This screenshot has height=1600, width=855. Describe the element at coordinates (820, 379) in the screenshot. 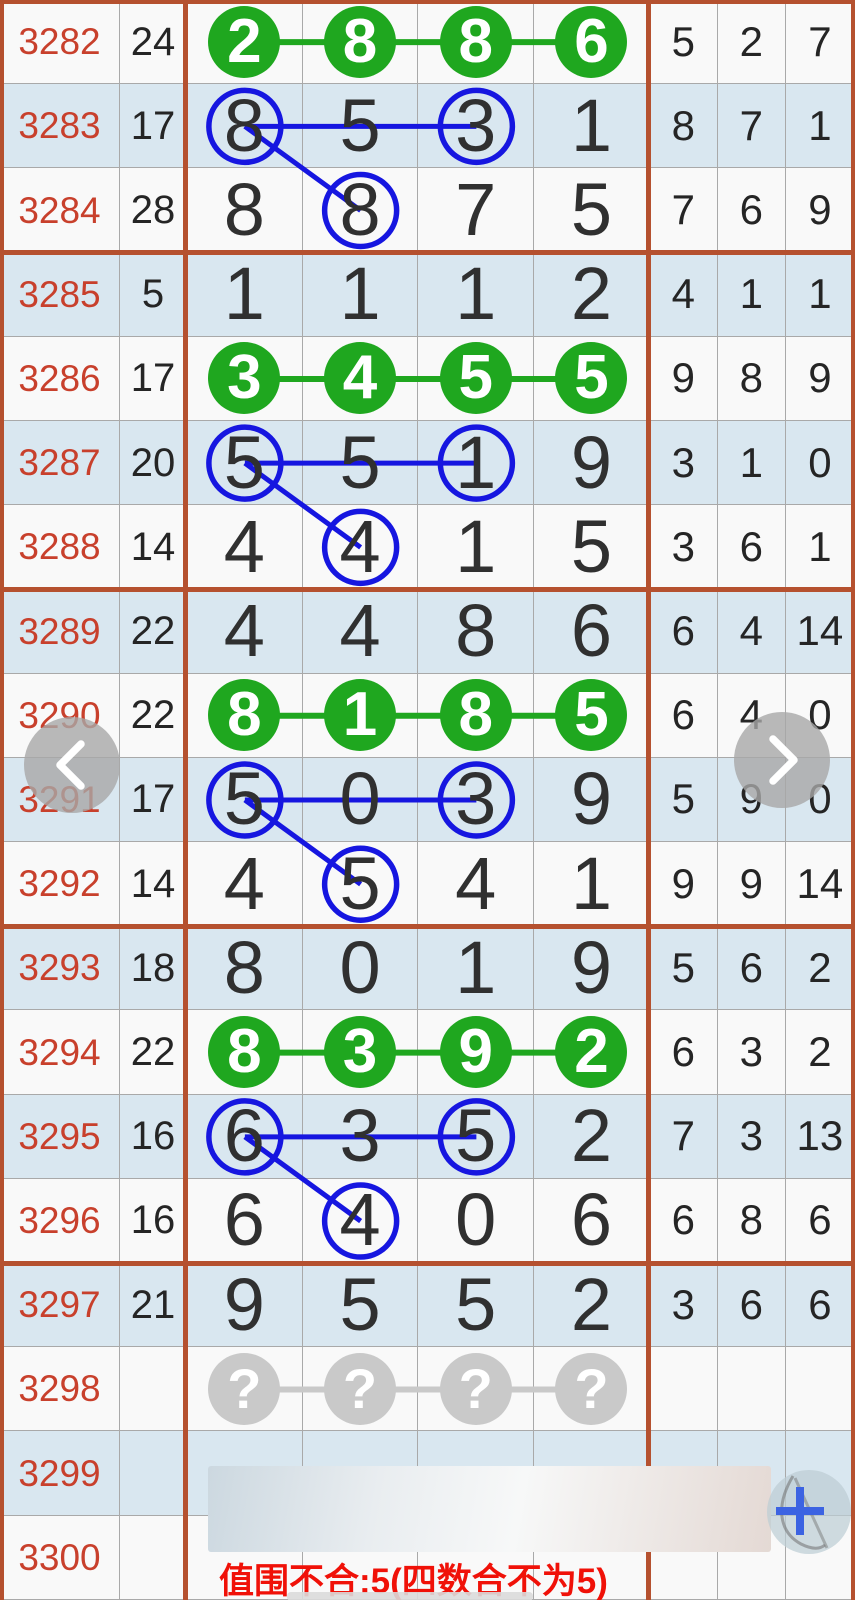

I see `stat-cell: 9` at that location.